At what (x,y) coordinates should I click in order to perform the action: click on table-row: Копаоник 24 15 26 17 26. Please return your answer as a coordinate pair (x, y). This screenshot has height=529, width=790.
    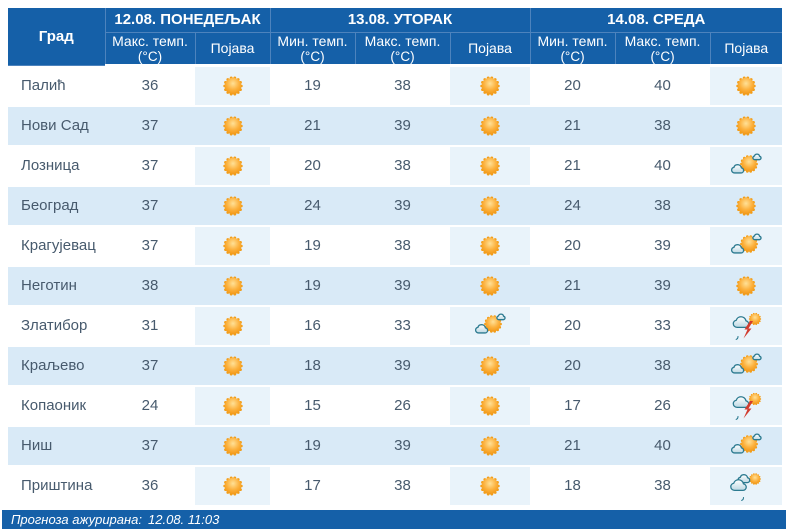
    Looking at the image, I should click on (395, 406).